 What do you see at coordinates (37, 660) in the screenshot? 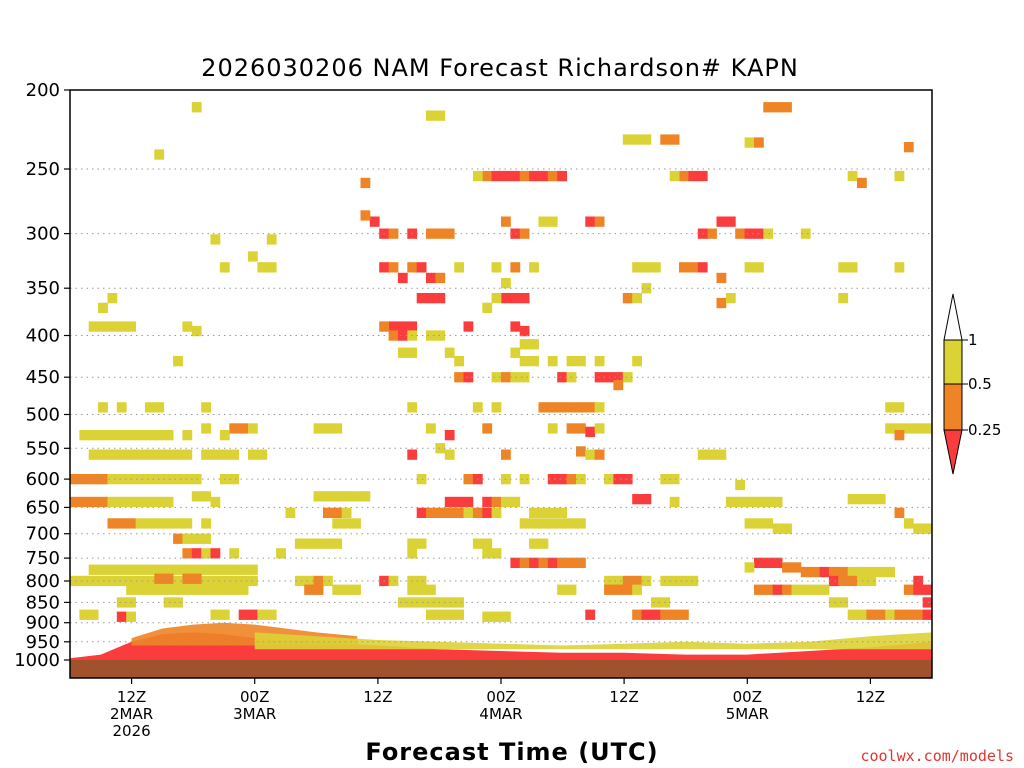
I see `y-tick-label: 1000` at bounding box center [37, 660].